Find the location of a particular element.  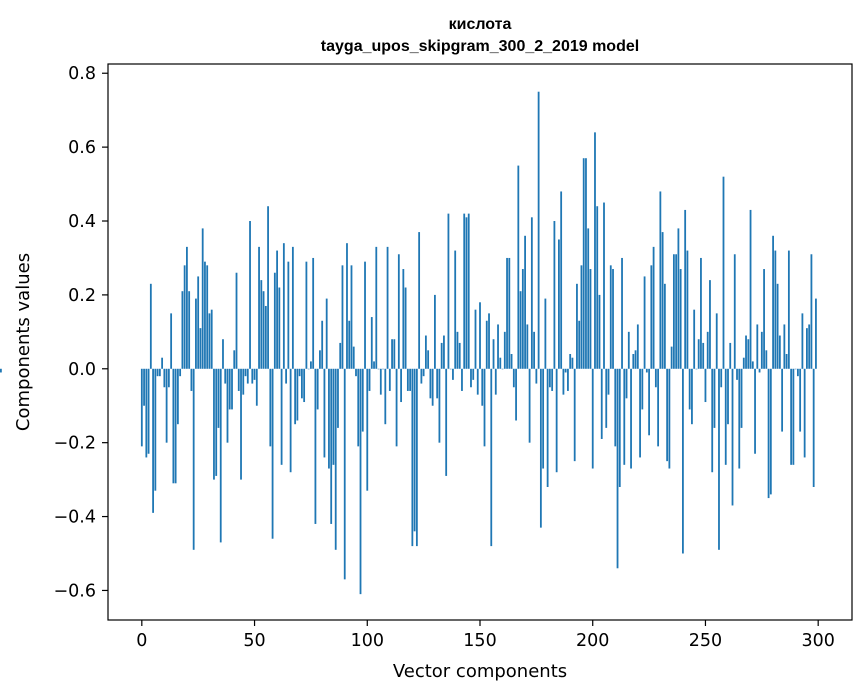

x-tick-label: 300 is located at coordinates (817, 641).